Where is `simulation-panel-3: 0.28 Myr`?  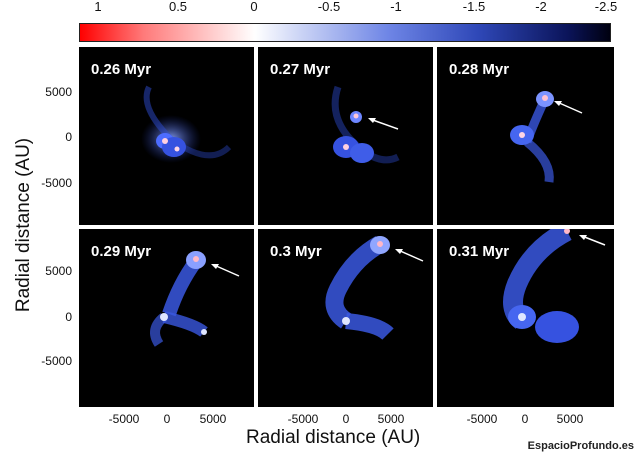
simulation-panel-3: 0.28 Myr is located at coordinates (525, 136).